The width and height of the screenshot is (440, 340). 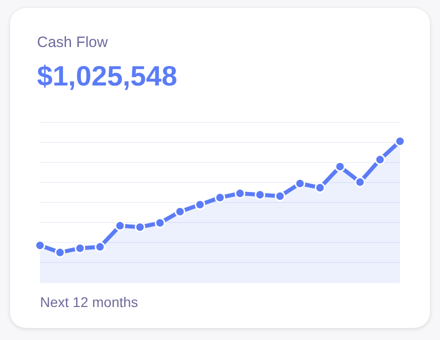 What do you see at coordinates (107, 76) in the screenshot?
I see `chart-subtitle: $1,025,548` at bounding box center [107, 76].